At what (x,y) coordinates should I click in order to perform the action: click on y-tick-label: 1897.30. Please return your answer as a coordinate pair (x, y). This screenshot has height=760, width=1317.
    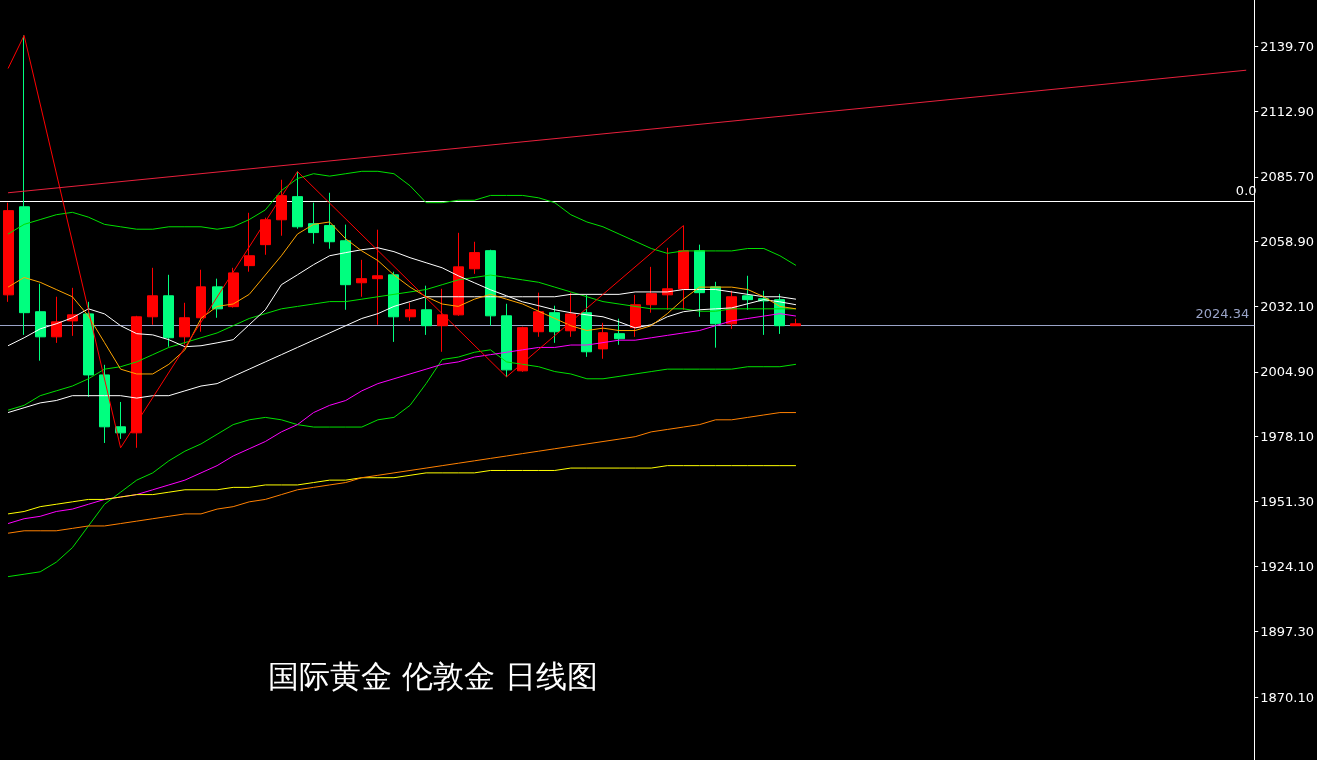
    Looking at the image, I should click on (1287, 631).